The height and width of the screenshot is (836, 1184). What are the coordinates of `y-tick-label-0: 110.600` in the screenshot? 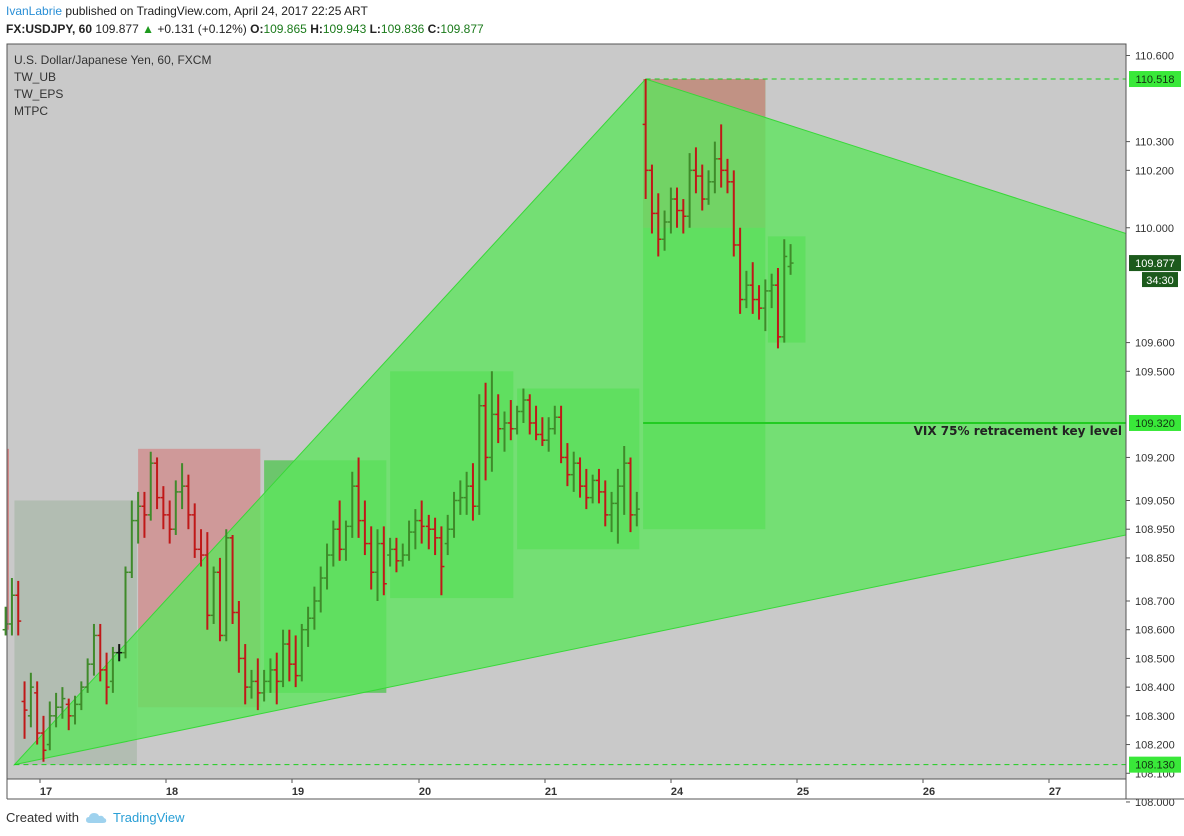 It's located at (1154, 56).